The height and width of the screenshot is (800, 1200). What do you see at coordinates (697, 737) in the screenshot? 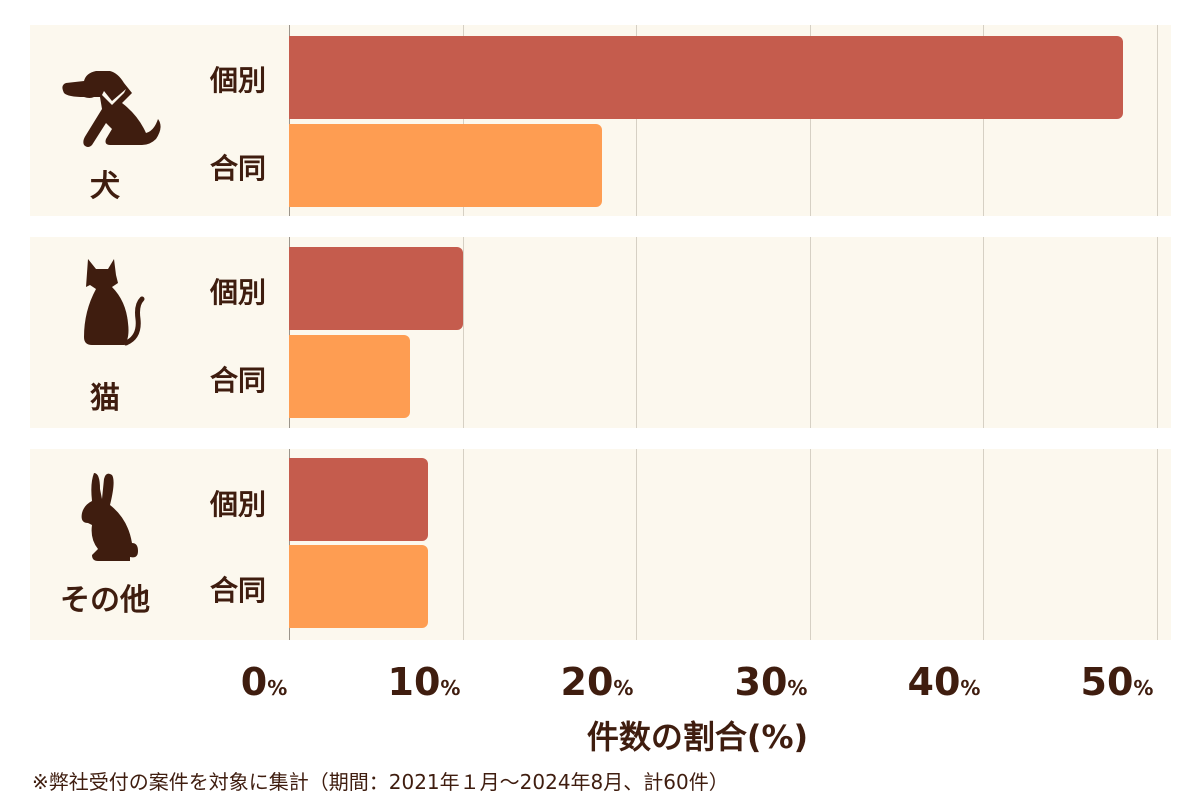
I see `x-axis-label: 件数の割合(%)` at bounding box center [697, 737].